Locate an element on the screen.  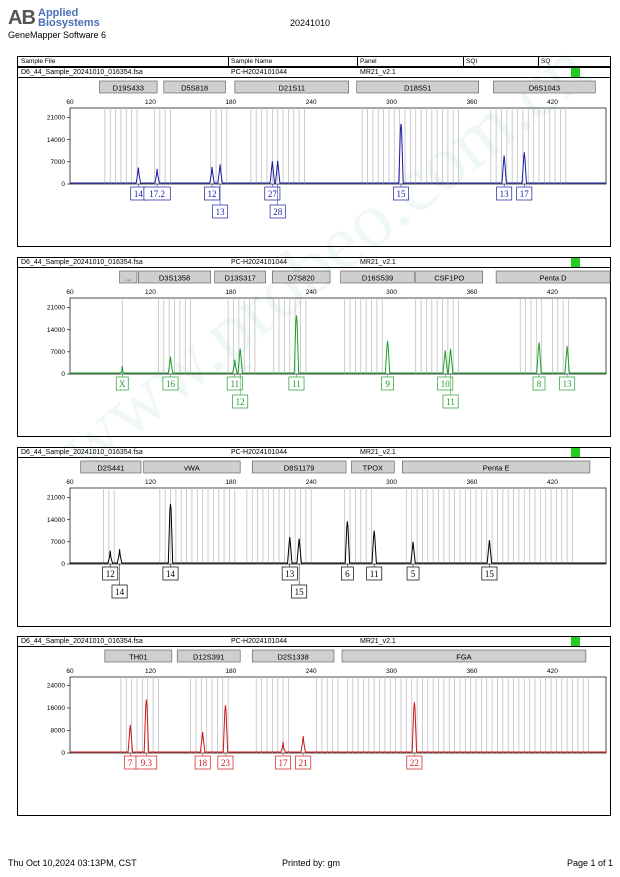
marker-label: TH01 is located at coordinates (138, 657).